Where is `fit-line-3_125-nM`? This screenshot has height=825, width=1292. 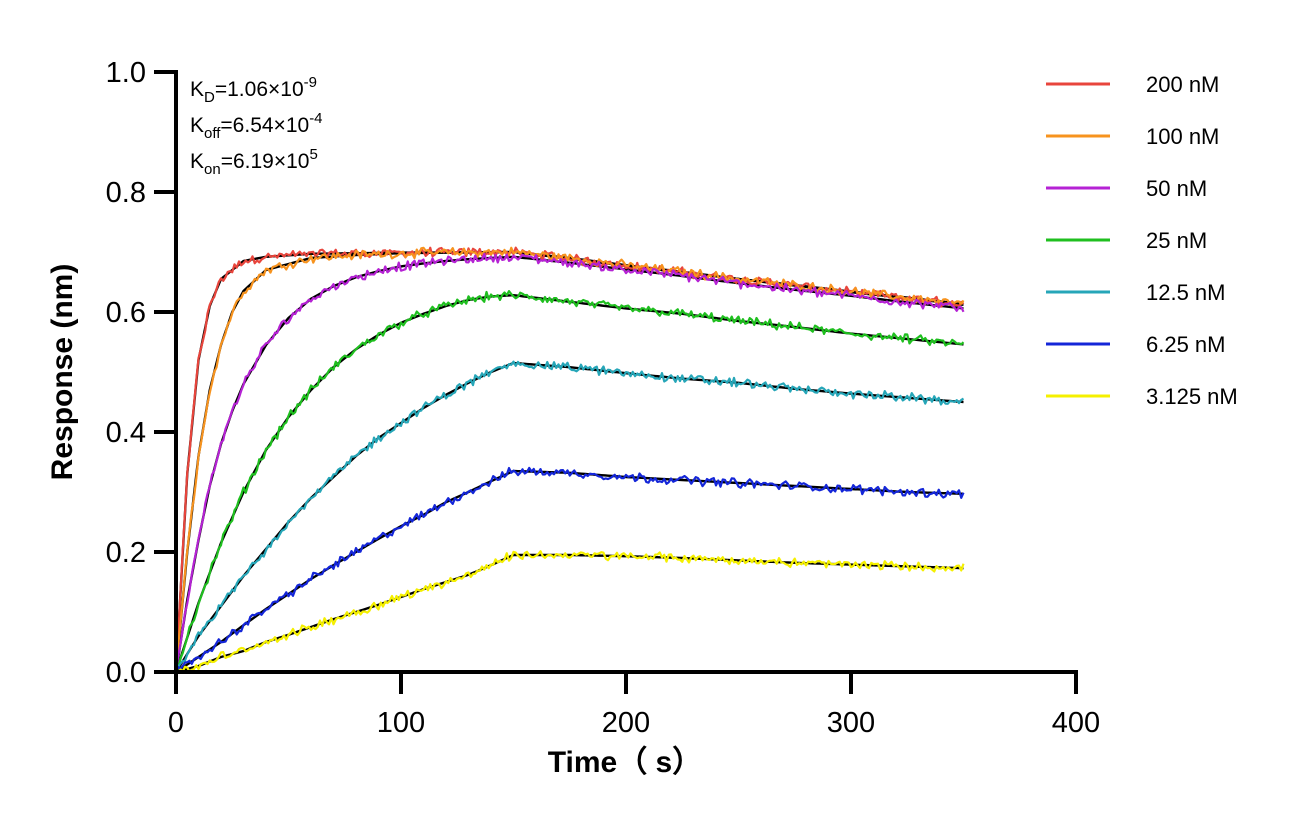 fit-line-3_125-nM is located at coordinates (569, 613).